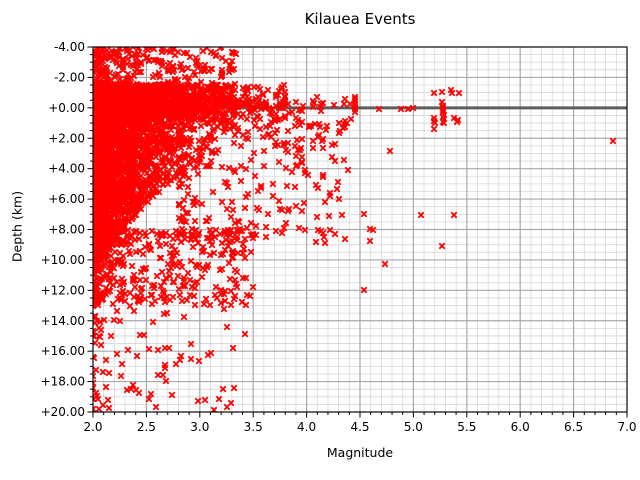  I want to click on x-tick-labels: 2.0 2.5 3.0 3.5 4.0 4.5 5.0 5.5 6.0 6.5 7.0, so click(359, 427).